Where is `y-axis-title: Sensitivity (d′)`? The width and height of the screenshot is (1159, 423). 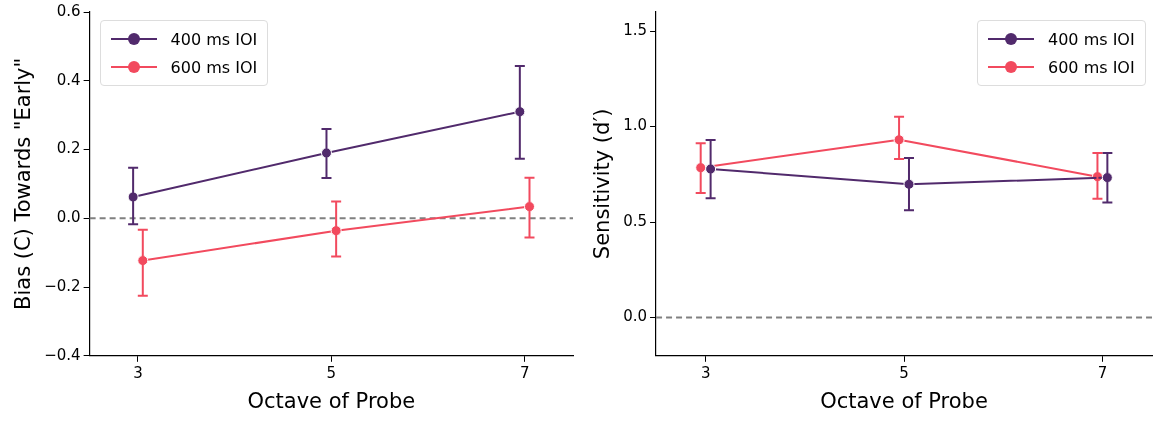
y-axis-title: Sensitivity (d′) is located at coordinates (602, 184).